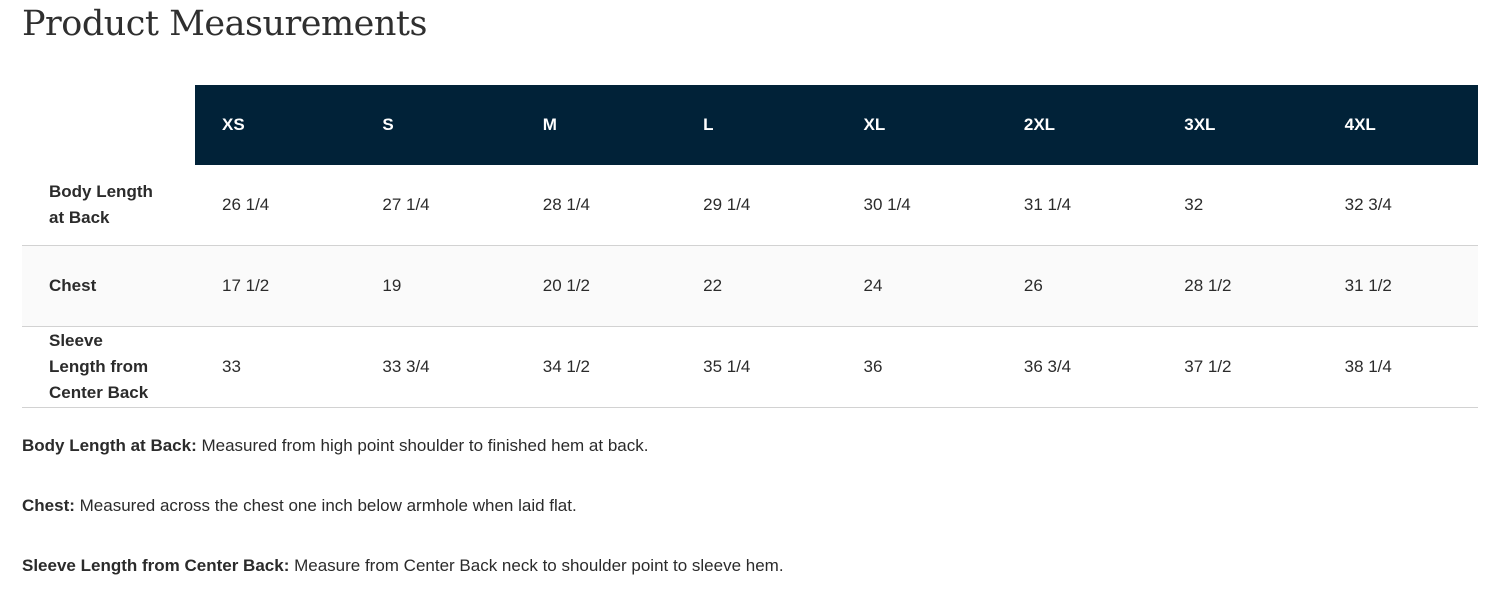 The height and width of the screenshot is (615, 1502). I want to click on measurement-cell: 17 1/2, so click(275, 286).